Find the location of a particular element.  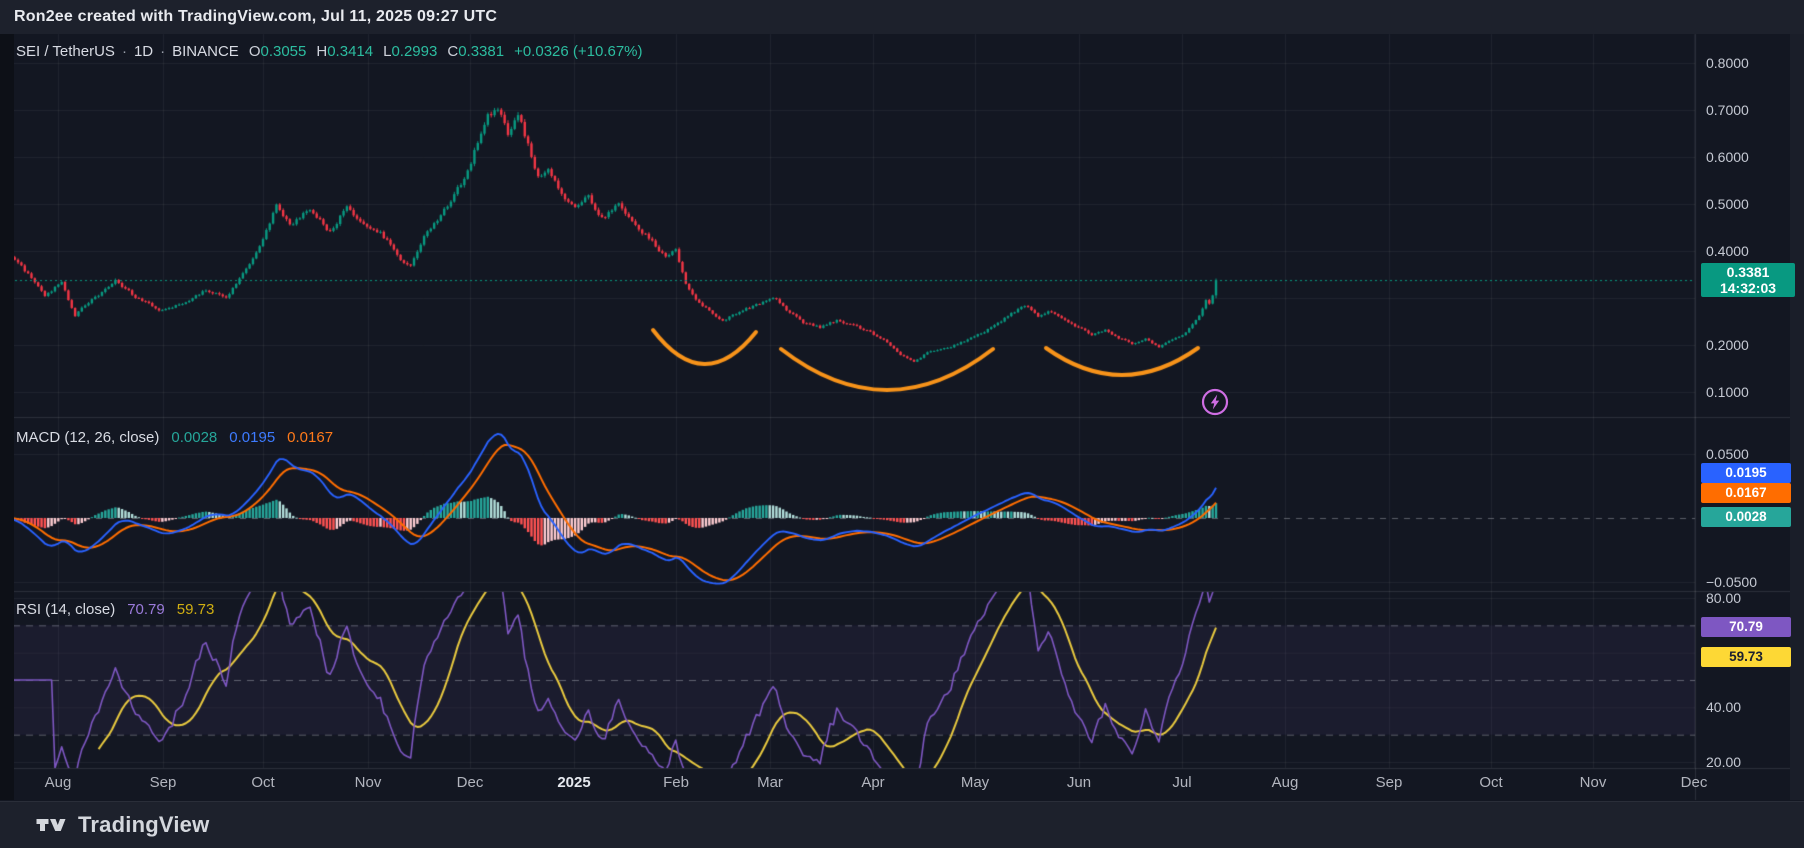

time-axis-label: May is located at coordinates (975, 782).